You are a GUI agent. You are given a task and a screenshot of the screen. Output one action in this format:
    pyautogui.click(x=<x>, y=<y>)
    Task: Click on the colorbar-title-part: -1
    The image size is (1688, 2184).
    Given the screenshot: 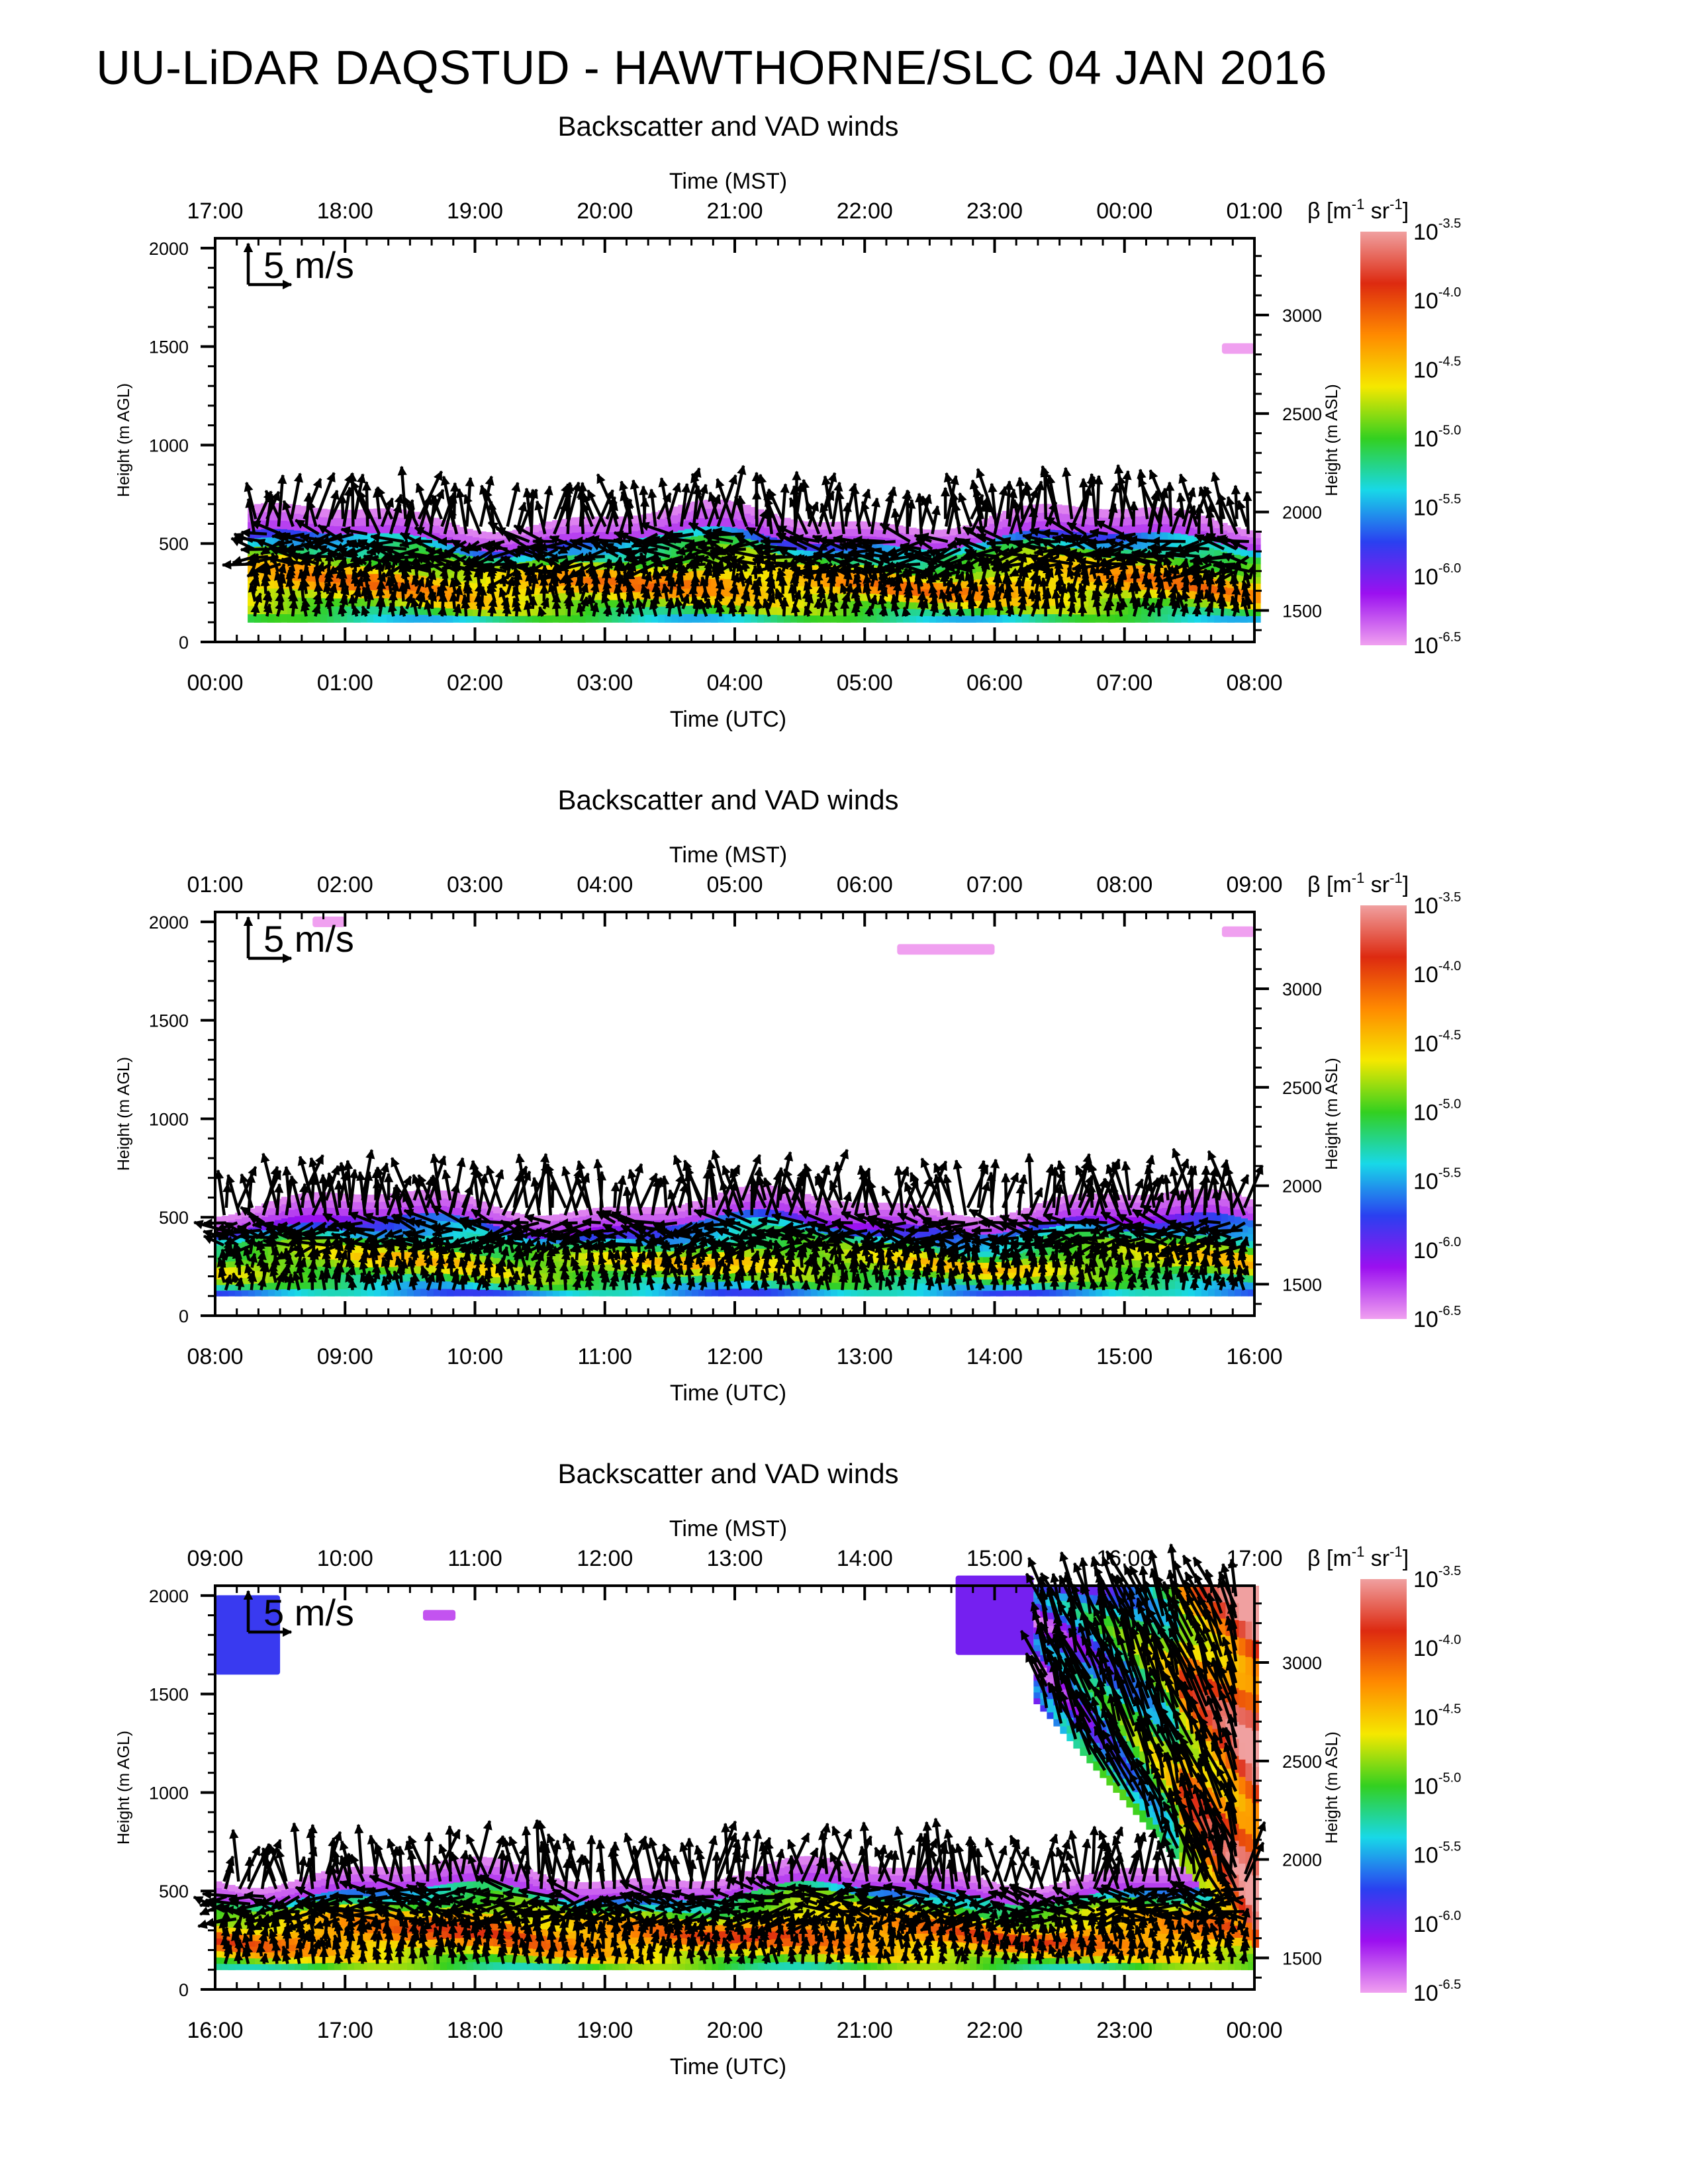 What is the action you would take?
    pyautogui.click(x=1396, y=204)
    